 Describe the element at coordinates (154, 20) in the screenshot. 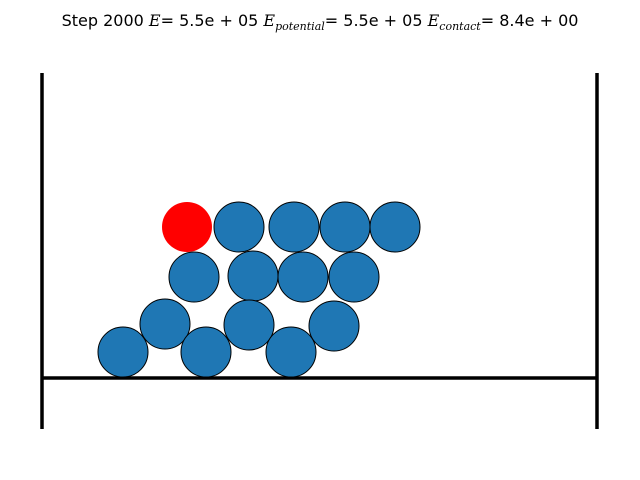

I see `energy-symbol: E` at that location.